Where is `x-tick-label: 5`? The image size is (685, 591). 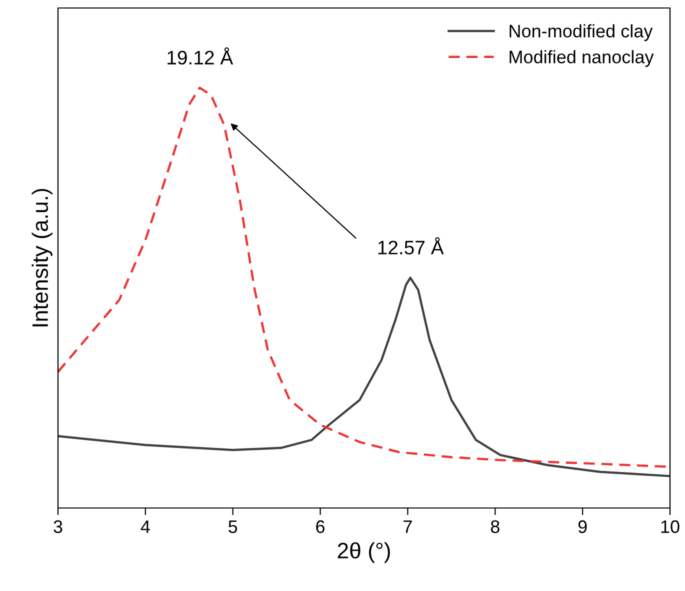
x-tick-label: 5 is located at coordinates (233, 527).